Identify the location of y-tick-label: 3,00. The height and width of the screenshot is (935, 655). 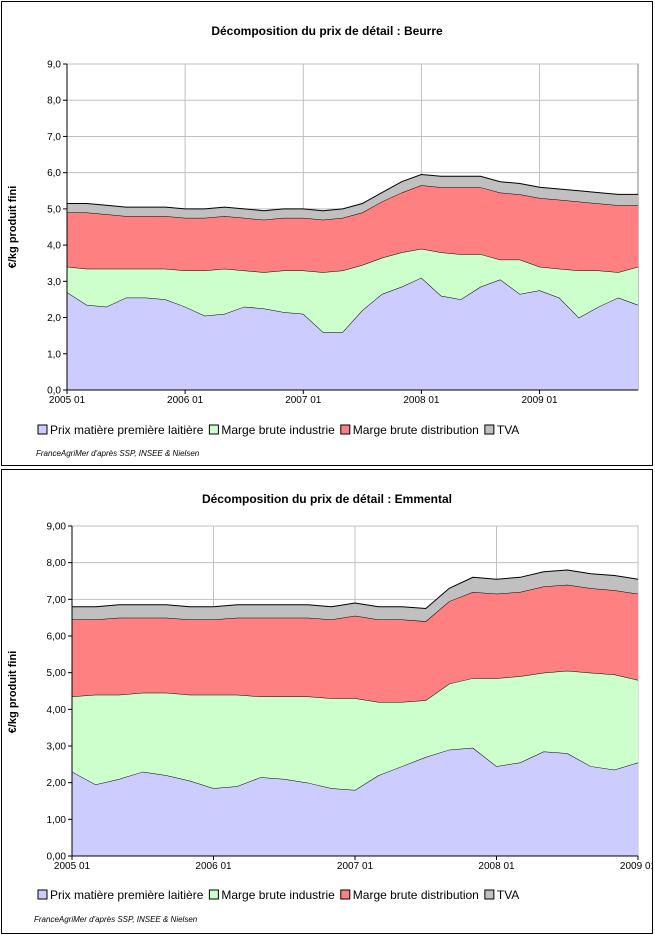
(57, 747).